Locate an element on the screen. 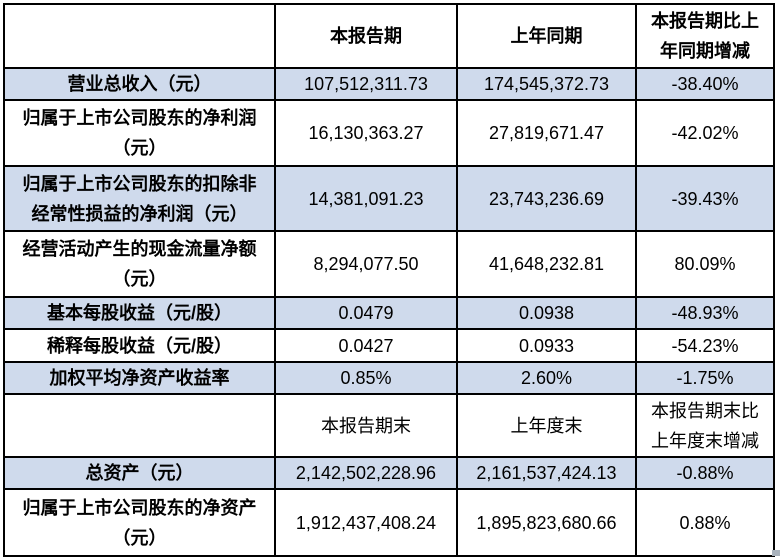  prior-period-value: 0.0938 is located at coordinates (546, 313).